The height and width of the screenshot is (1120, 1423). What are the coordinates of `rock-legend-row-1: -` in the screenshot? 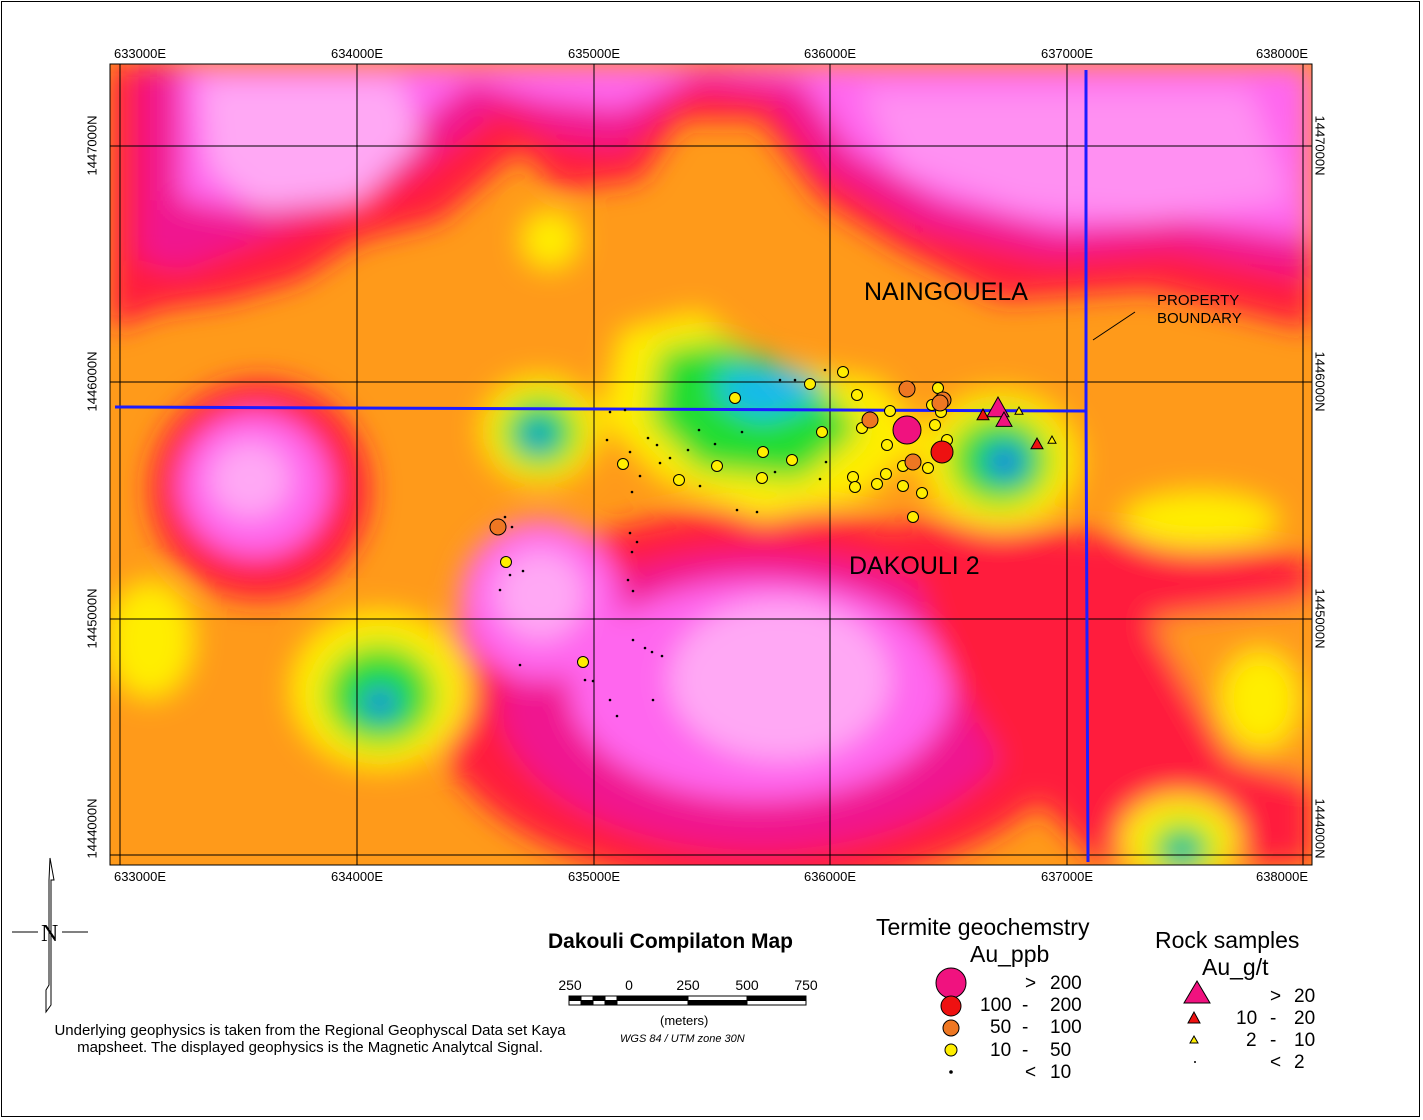 It's located at (1273, 1018).